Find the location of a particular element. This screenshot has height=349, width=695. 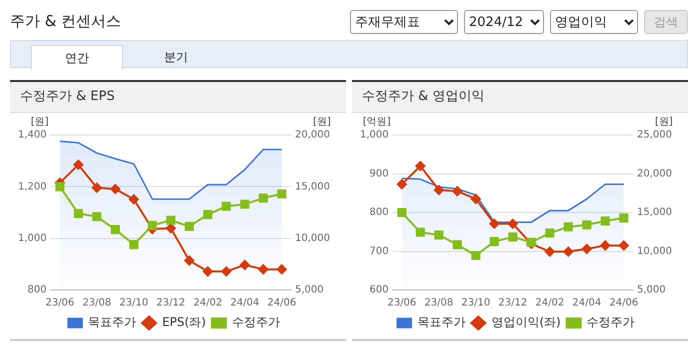

text: 연간 is located at coordinates (77, 57).